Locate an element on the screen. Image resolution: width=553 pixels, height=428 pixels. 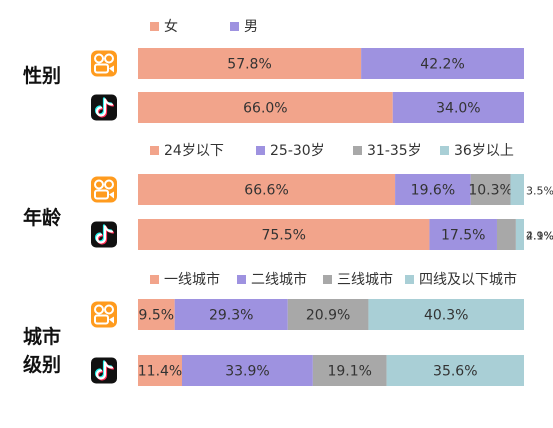
legend-label: 二线城市 is located at coordinates (279, 279).